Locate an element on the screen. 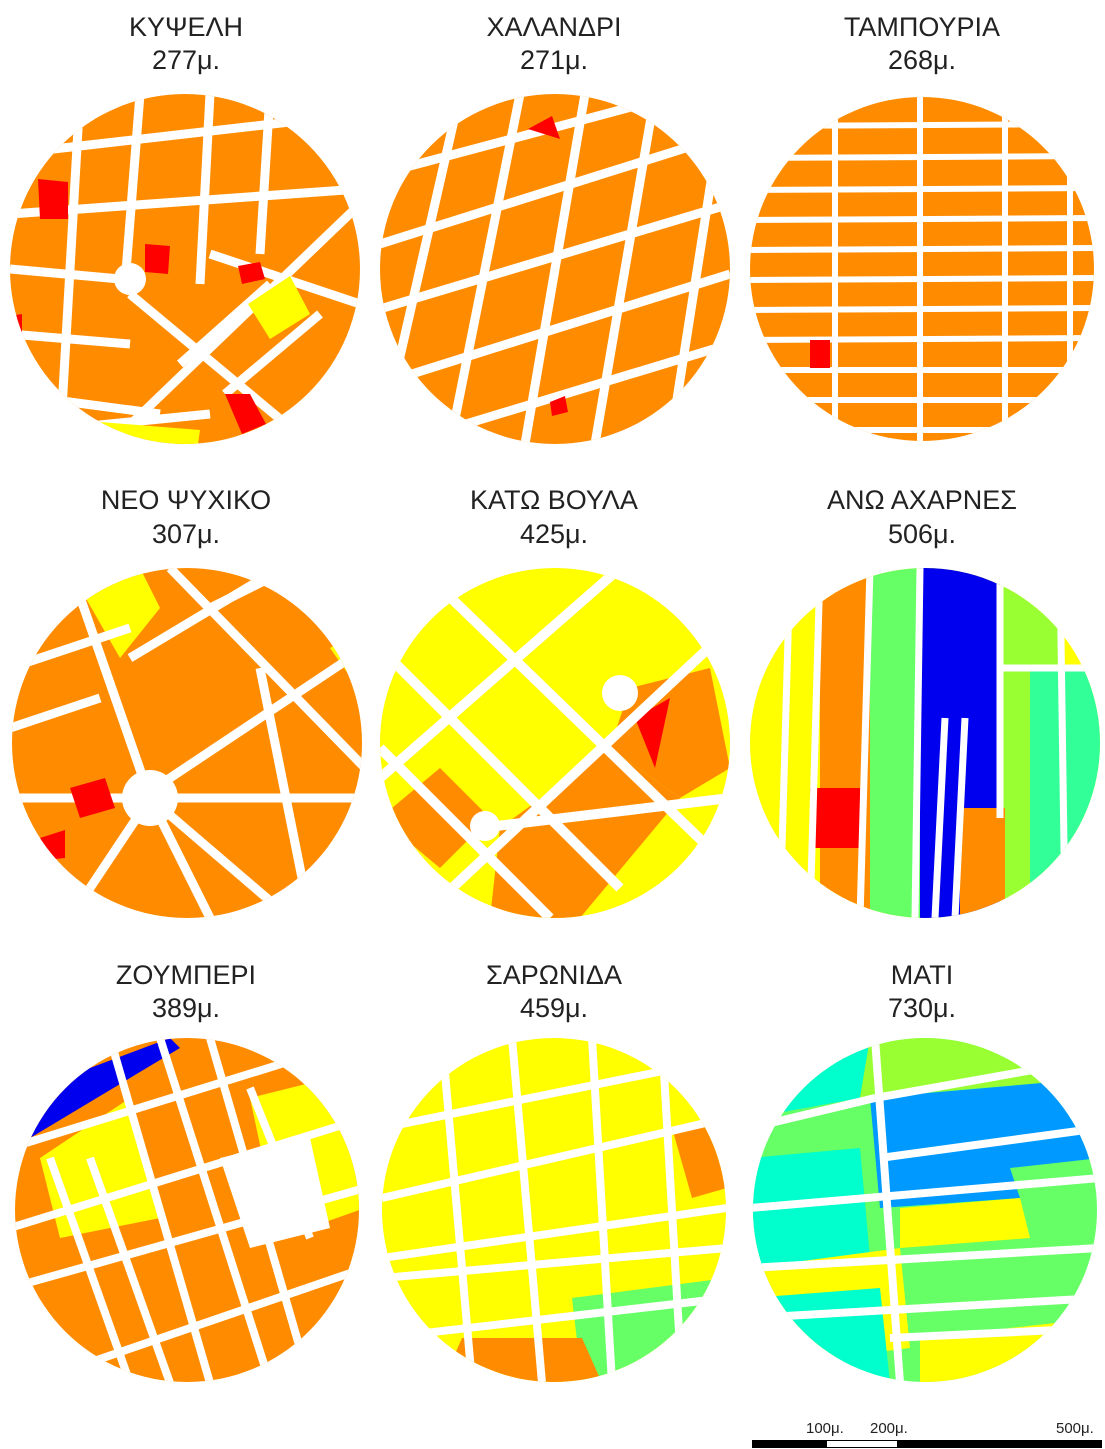 This screenshot has height=1449, width=1105. scale-label-100: 100μ. is located at coordinates (825, 1428).